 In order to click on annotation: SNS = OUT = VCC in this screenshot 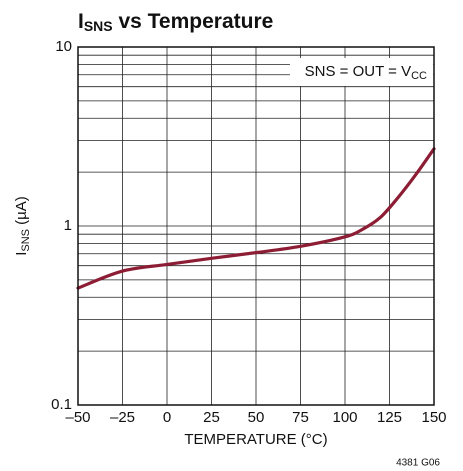, I will do `click(366, 72)`.